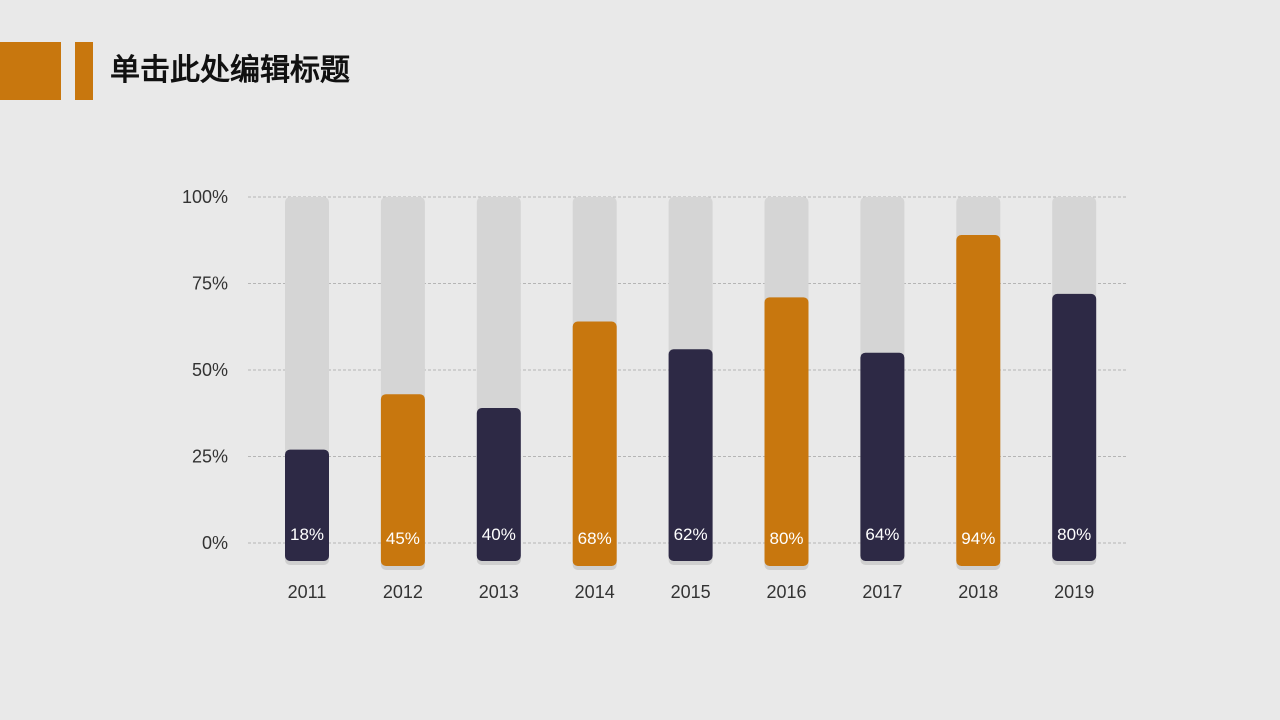  I want to click on x-tick-label: 2015, so click(691, 592).